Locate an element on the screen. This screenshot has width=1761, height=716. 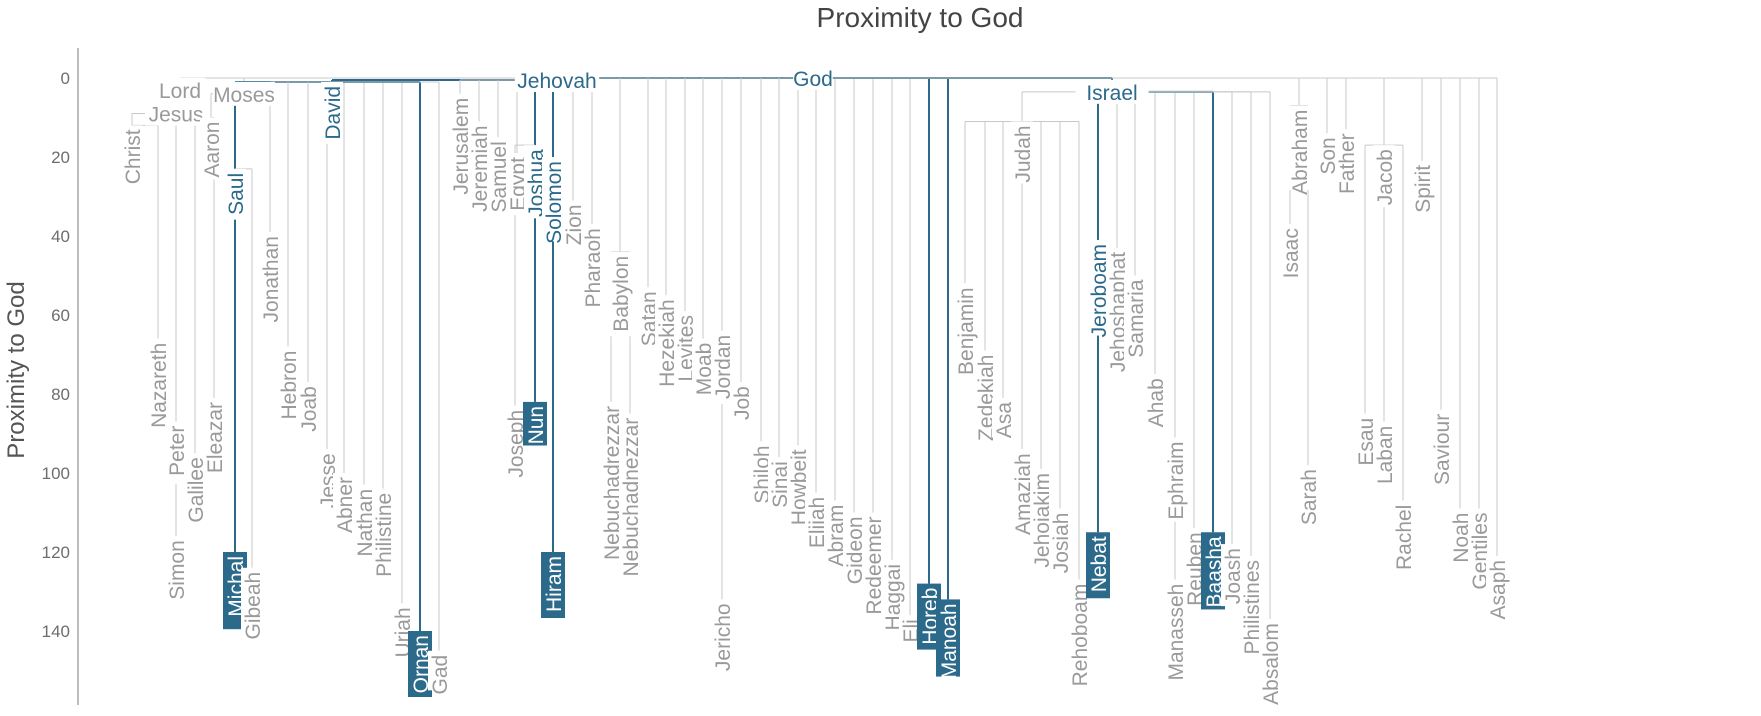
node-ahab: Ahab is located at coordinates (1156, 400).